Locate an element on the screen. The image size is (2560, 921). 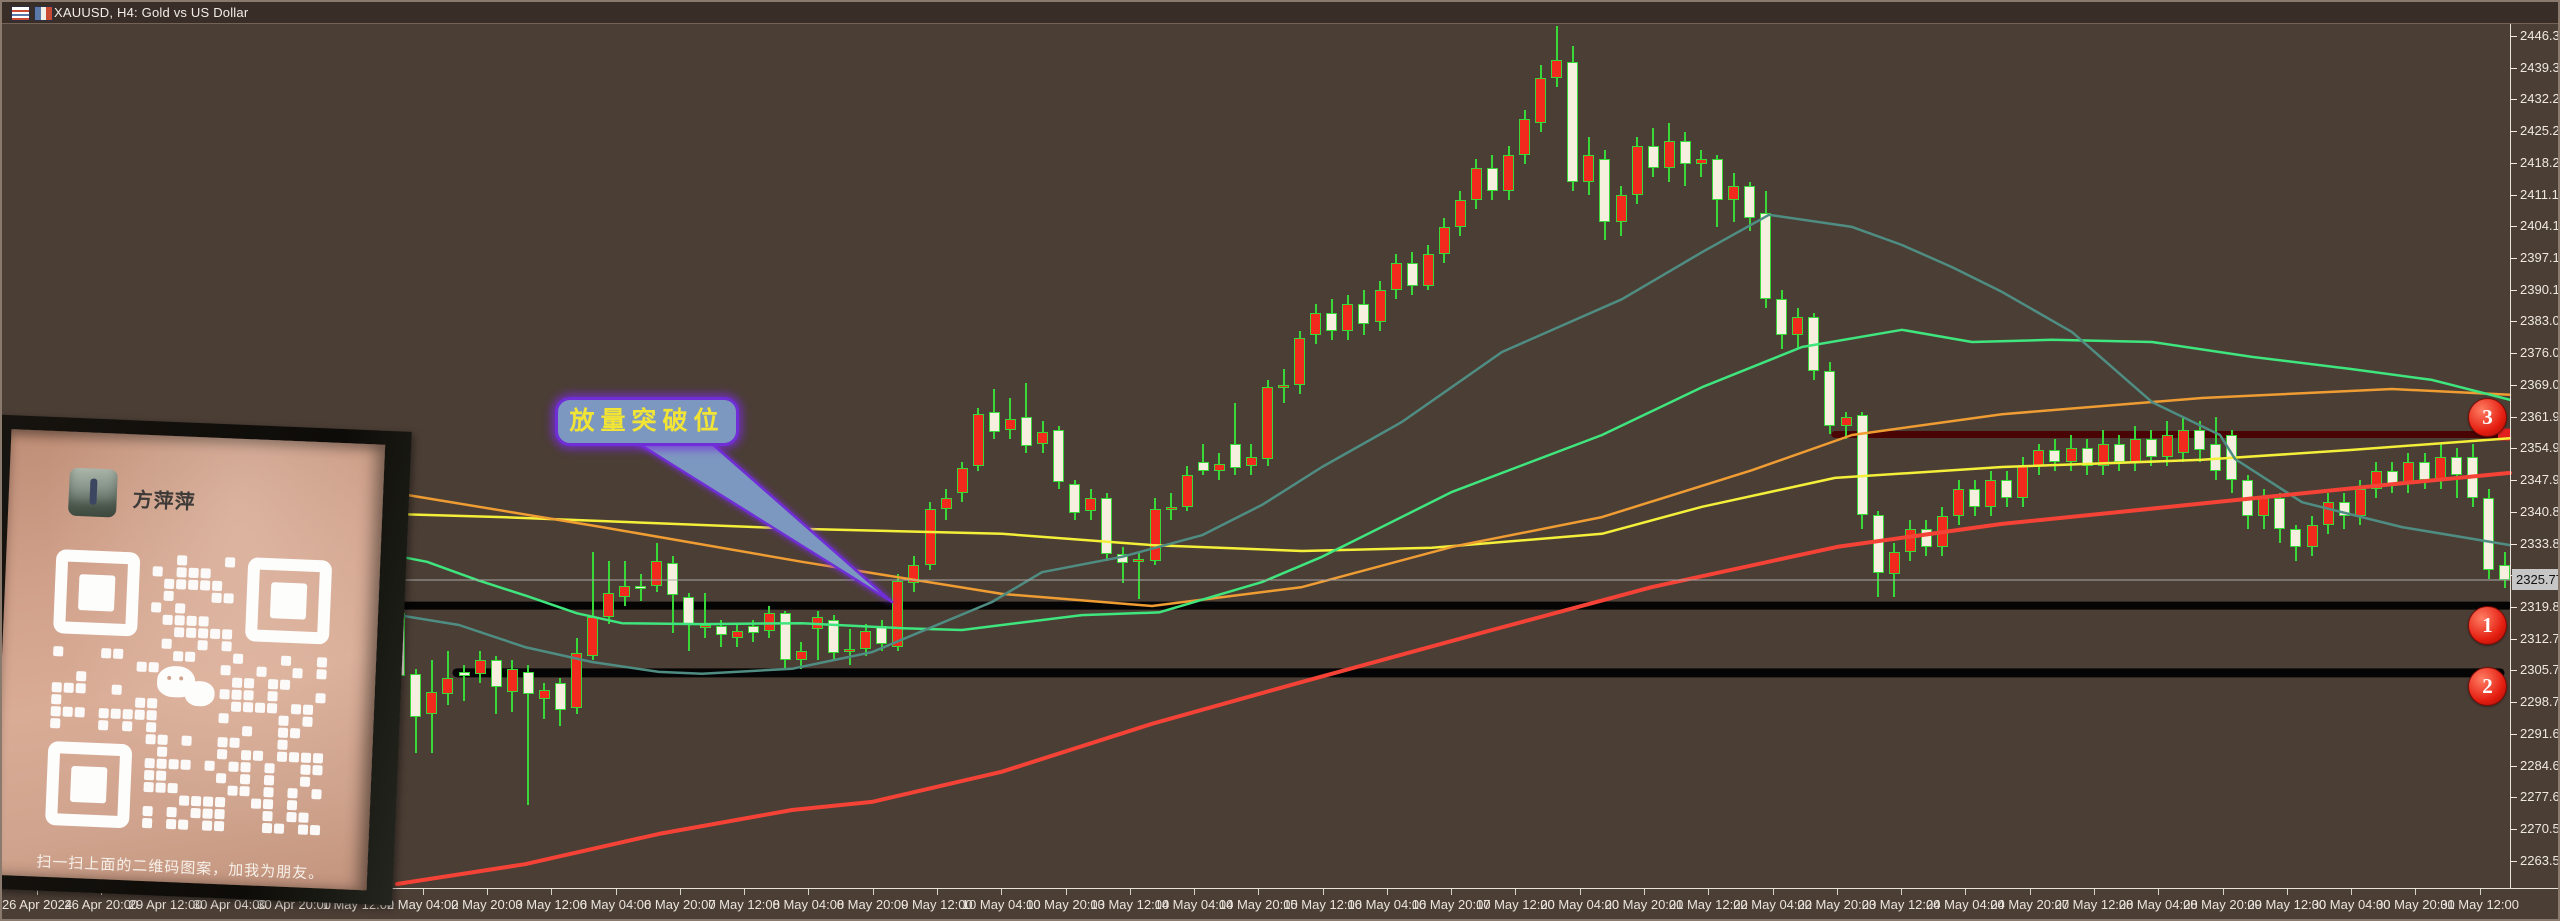
qr-photo-overlay: 方萍萍 扫一扫上面的二维码图案，加我为朋友。 is located at coordinates (207, 660).